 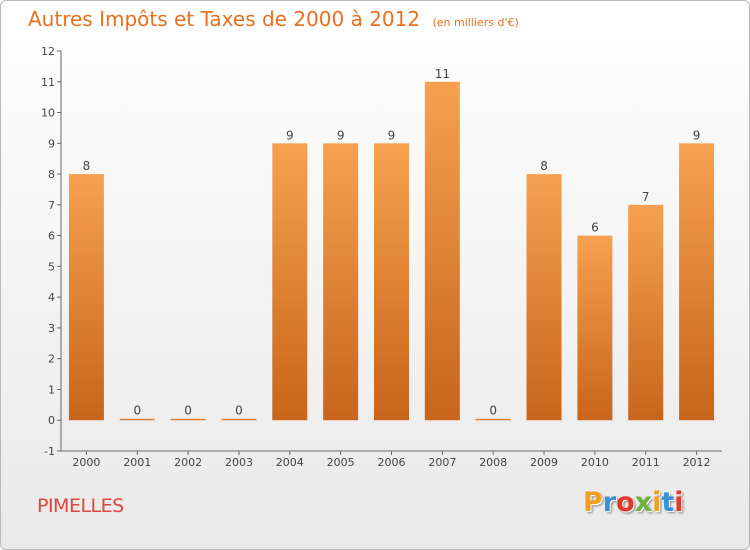 What do you see at coordinates (595, 228) in the screenshot?
I see `data-label: 6` at bounding box center [595, 228].